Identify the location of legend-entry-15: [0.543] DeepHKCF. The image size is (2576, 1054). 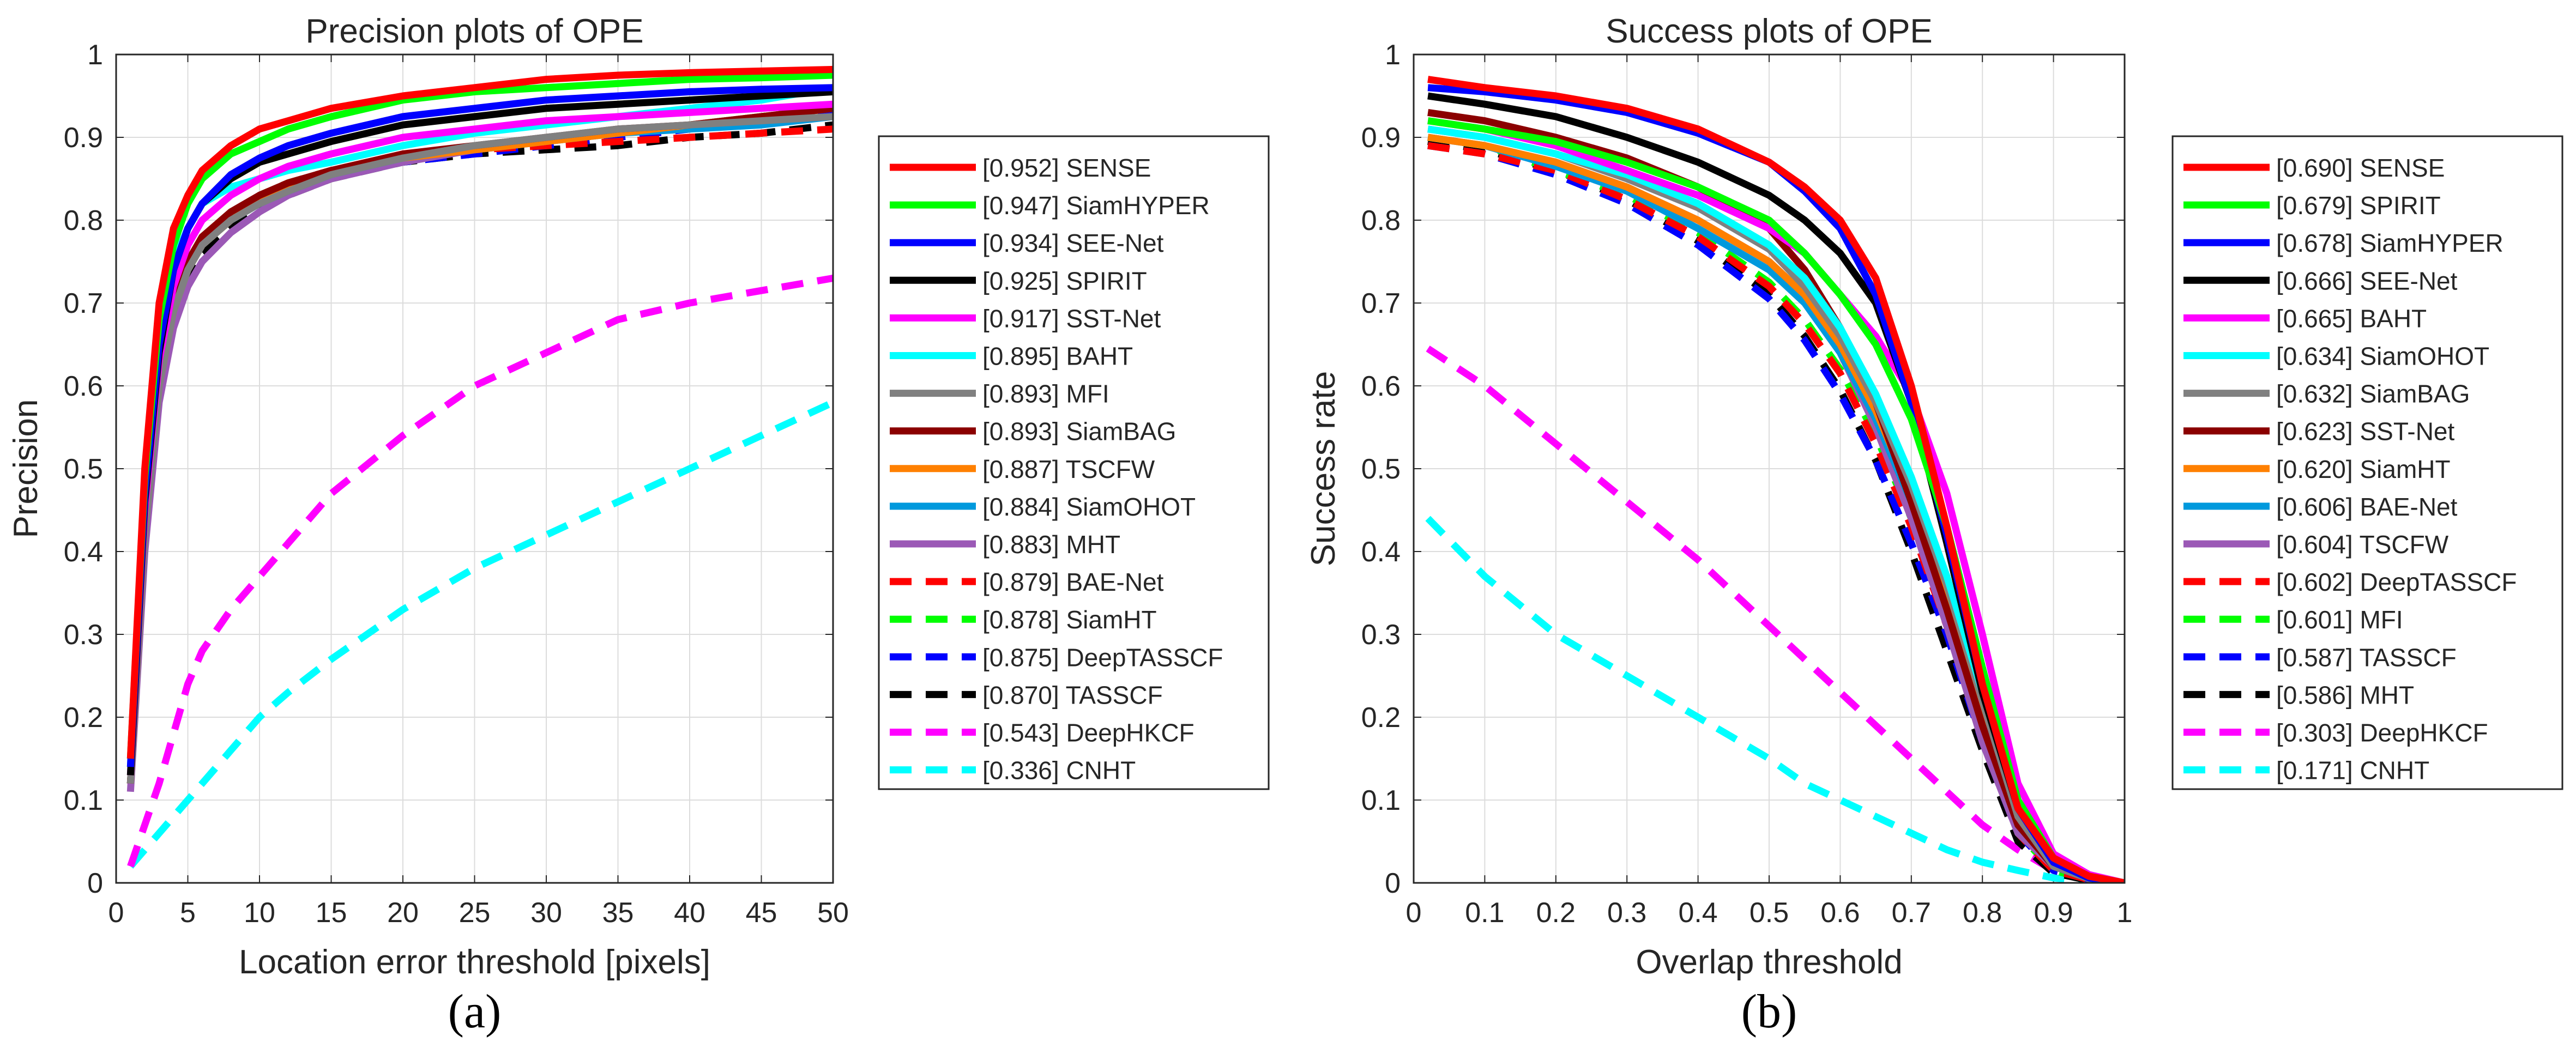
(1089, 733).